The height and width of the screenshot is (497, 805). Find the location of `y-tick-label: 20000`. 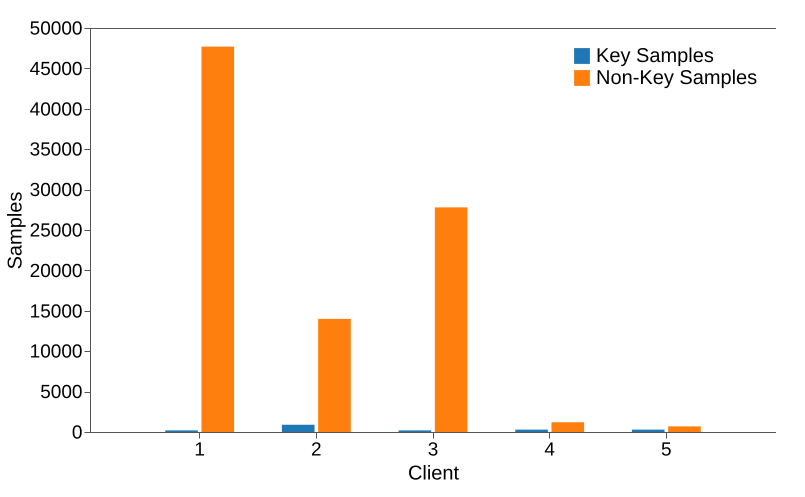

y-tick-label: 20000 is located at coordinates (56, 271).